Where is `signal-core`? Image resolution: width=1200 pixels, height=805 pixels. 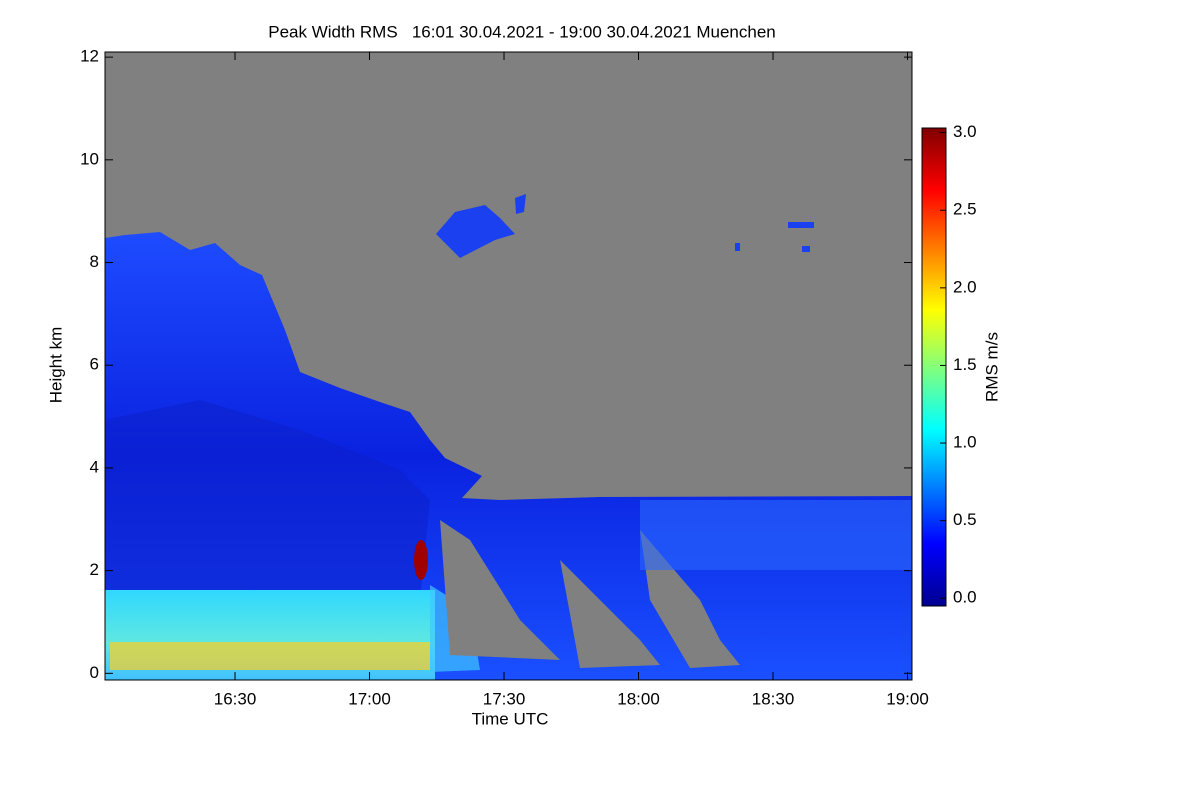
signal-core is located at coordinates (267, 500).